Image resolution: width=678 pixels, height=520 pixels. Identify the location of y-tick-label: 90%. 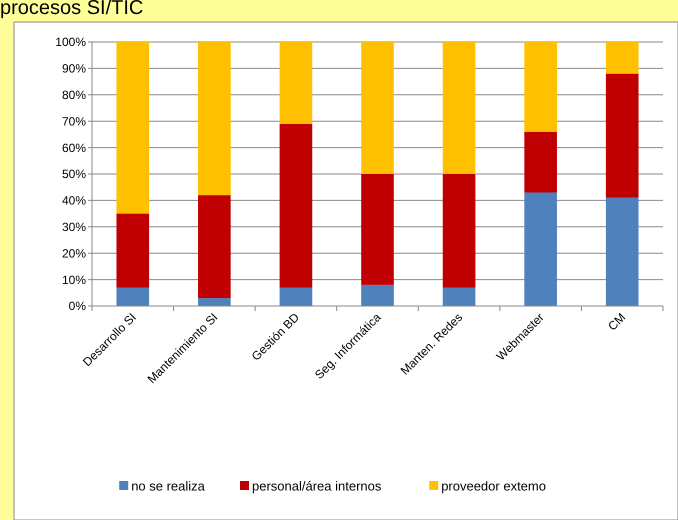
(74, 69).